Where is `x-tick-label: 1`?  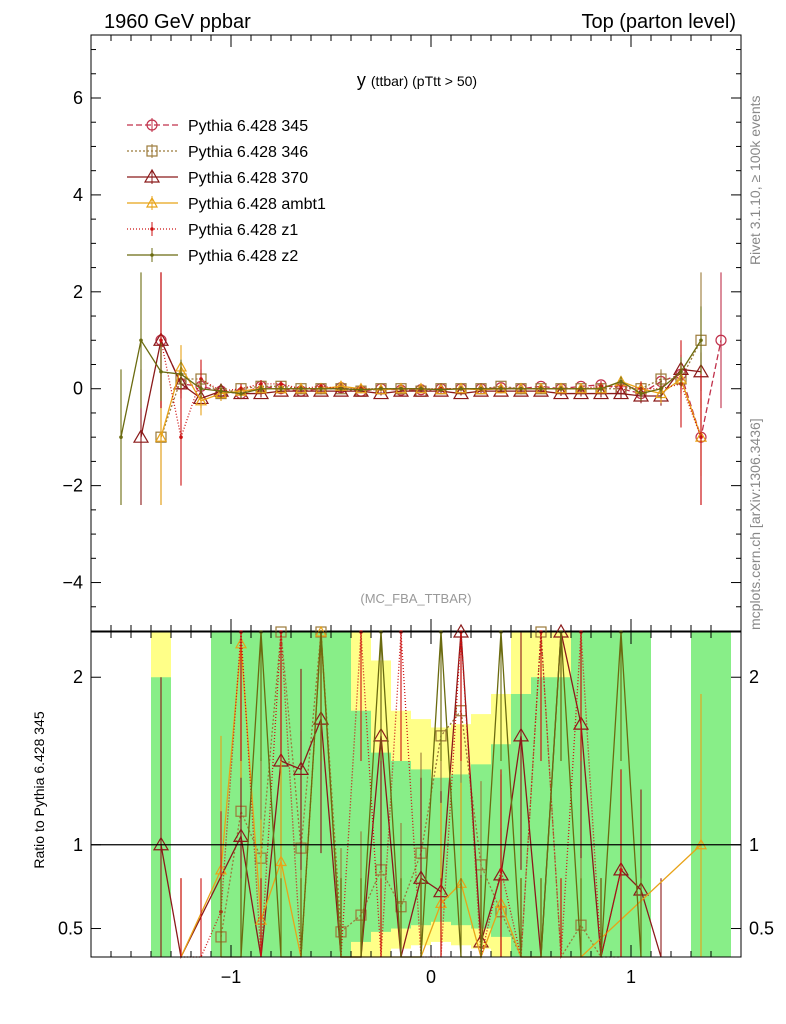
x-tick-label: 1 is located at coordinates (631, 977).